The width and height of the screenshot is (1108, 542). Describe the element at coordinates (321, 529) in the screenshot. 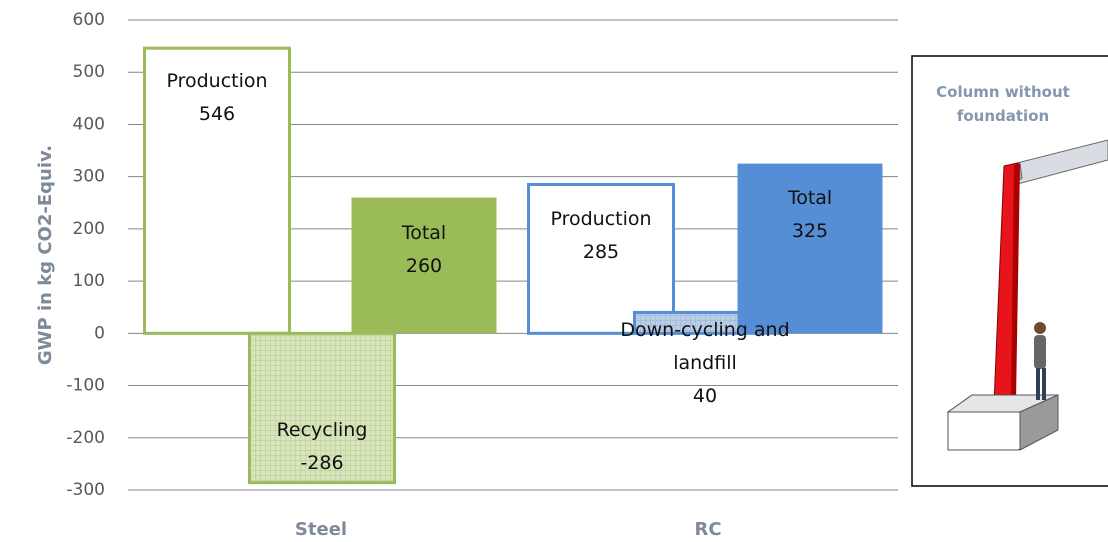

I see `x-tick-label: Steel` at that location.